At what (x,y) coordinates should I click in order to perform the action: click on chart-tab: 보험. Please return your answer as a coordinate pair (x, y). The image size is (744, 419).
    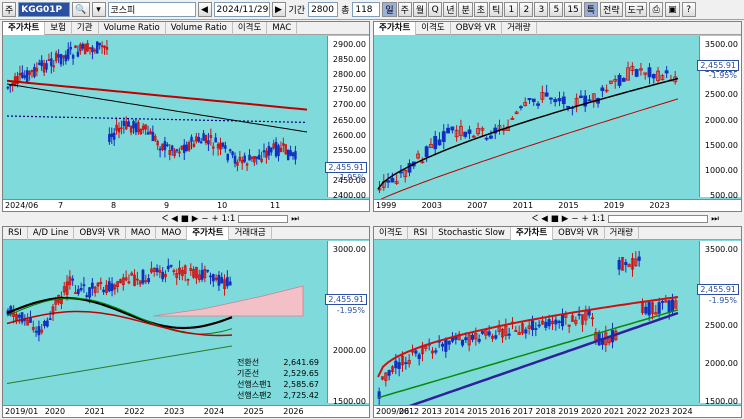
    Looking at the image, I should click on (58, 28).